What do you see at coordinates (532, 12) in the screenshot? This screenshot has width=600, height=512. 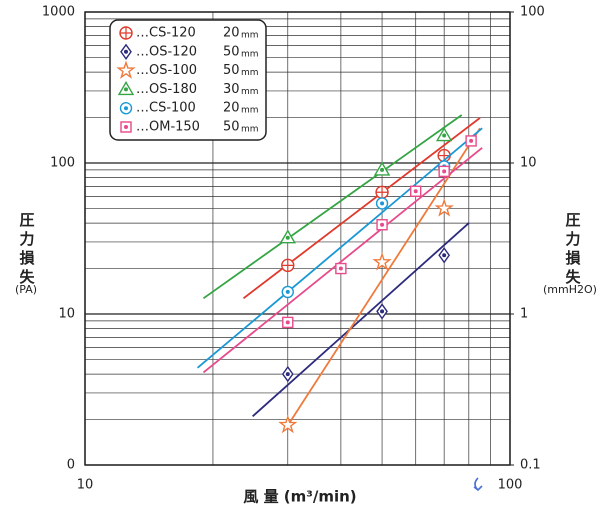 I see `y2-tick-label: 100` at bounding box center [532, 12].